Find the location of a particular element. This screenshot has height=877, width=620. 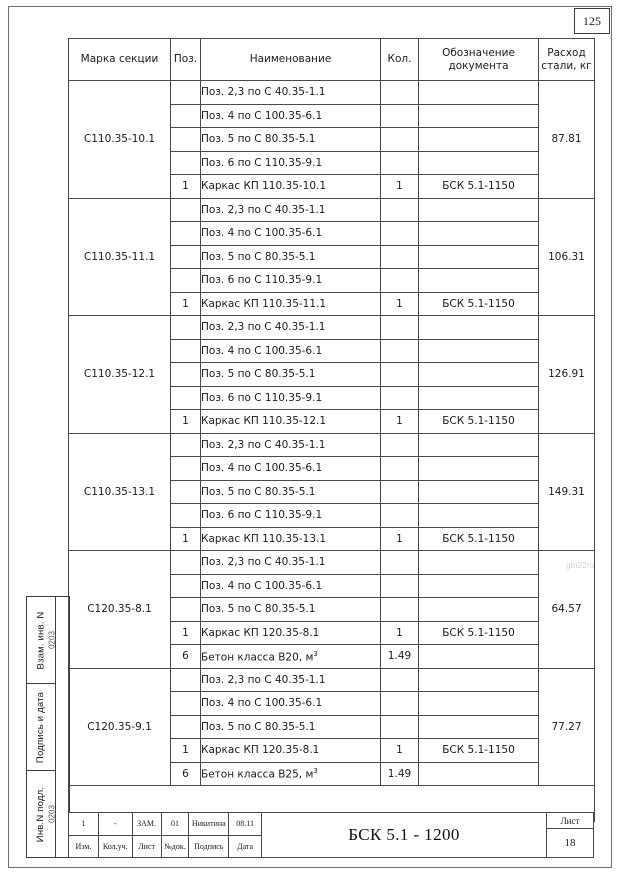

watermark: gbi22ru is located at coordinates (580, 565).